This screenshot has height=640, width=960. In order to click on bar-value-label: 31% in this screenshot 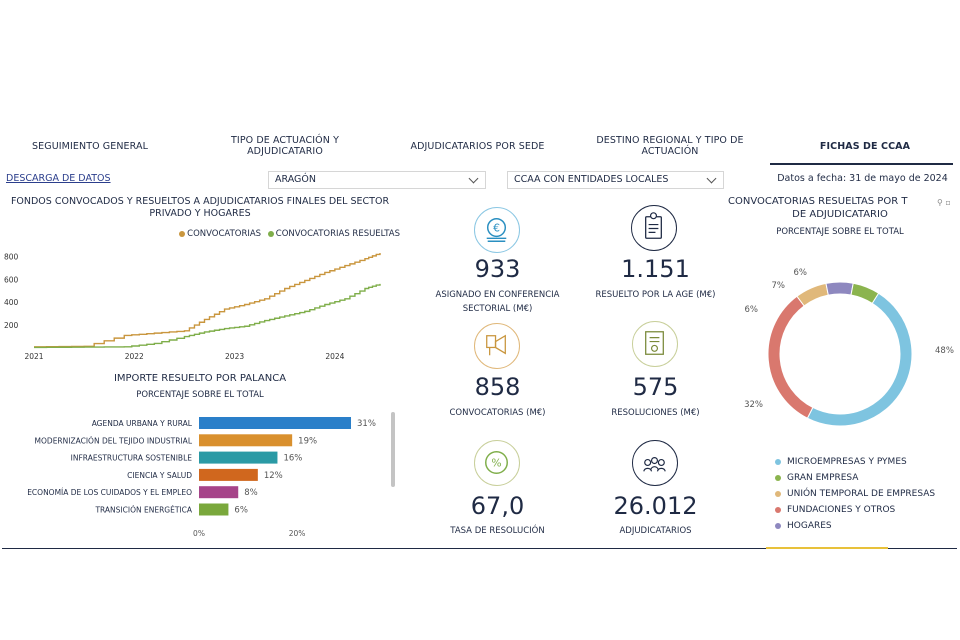, I will do `click(366, 424)`.